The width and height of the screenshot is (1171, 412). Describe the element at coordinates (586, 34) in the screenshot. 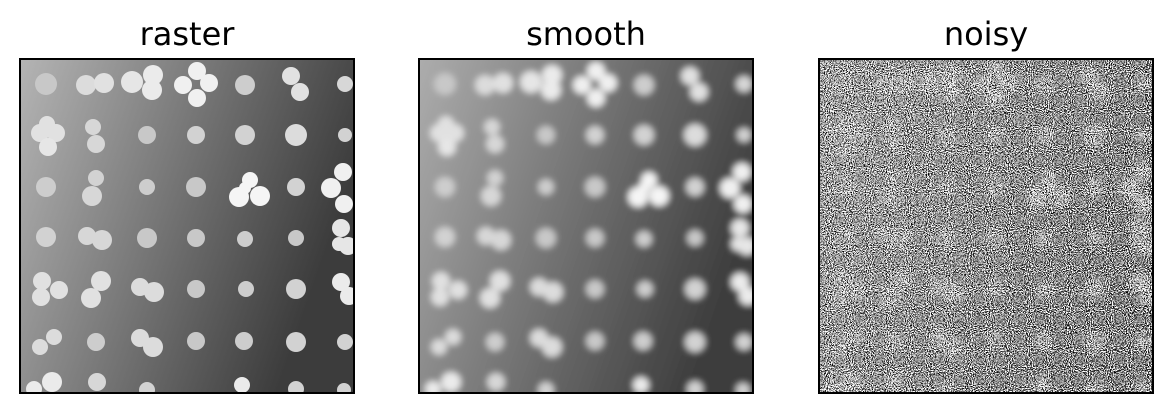

I see `panel-title: smooth` at that location.